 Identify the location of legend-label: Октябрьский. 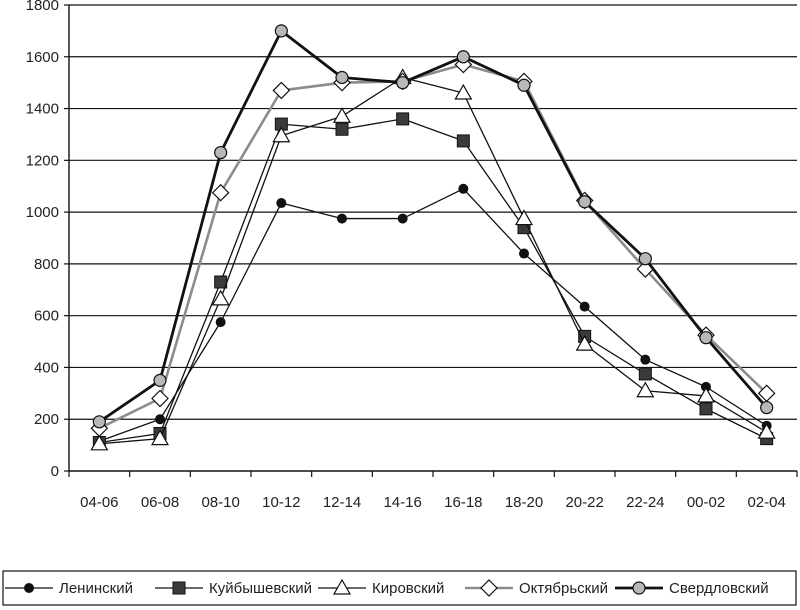
(563, 588).